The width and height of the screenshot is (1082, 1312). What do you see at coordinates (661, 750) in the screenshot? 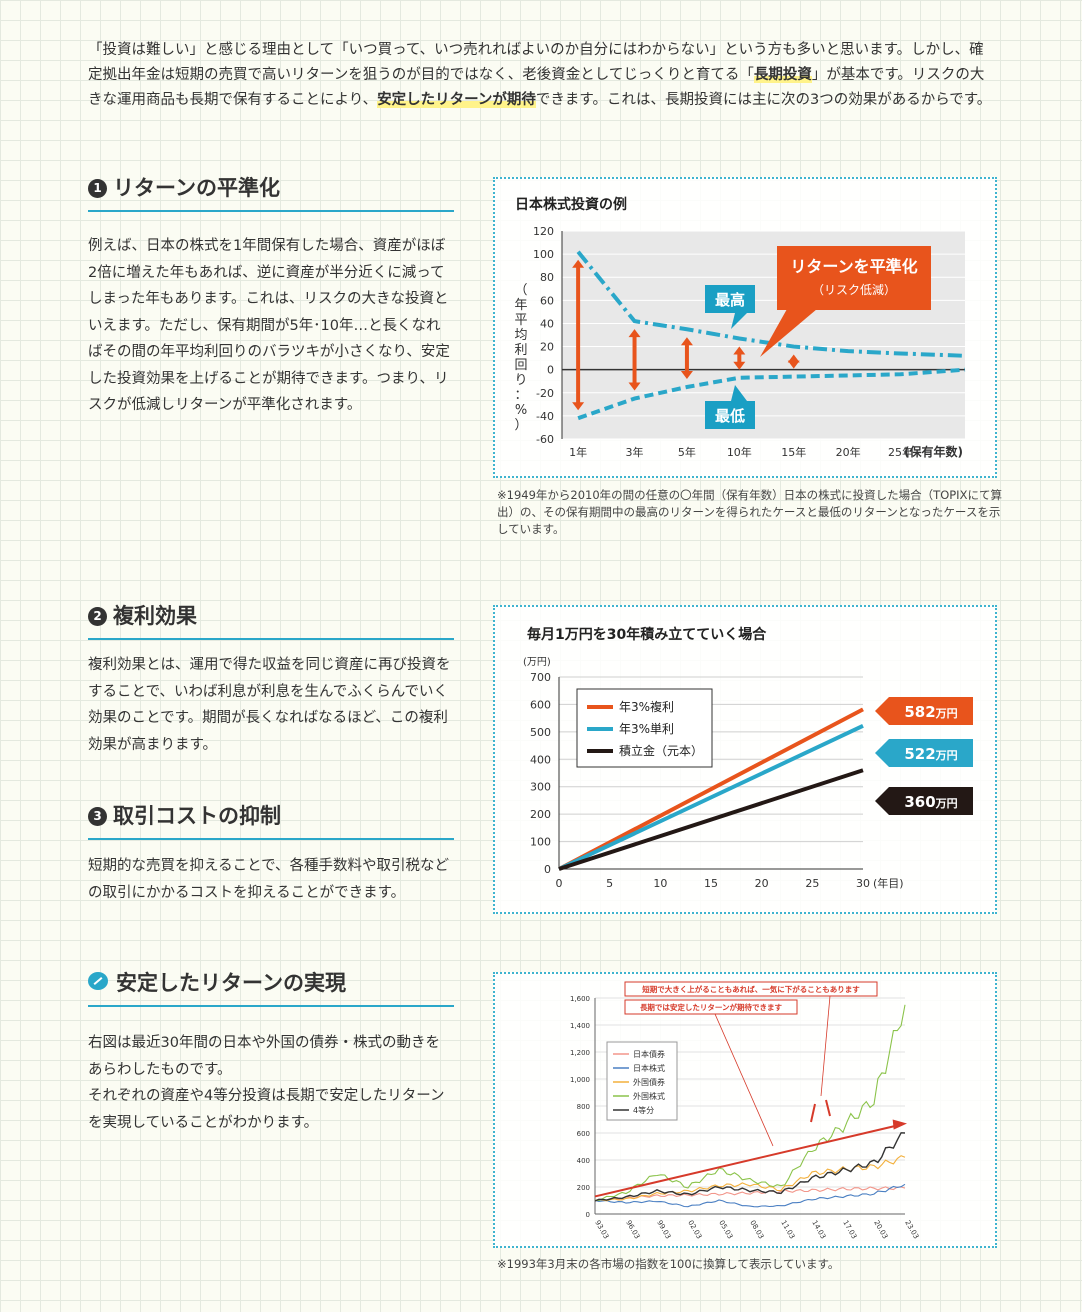
I see `chart2-legend-label: 積立金（元本）` at bounding box center [661, 750].